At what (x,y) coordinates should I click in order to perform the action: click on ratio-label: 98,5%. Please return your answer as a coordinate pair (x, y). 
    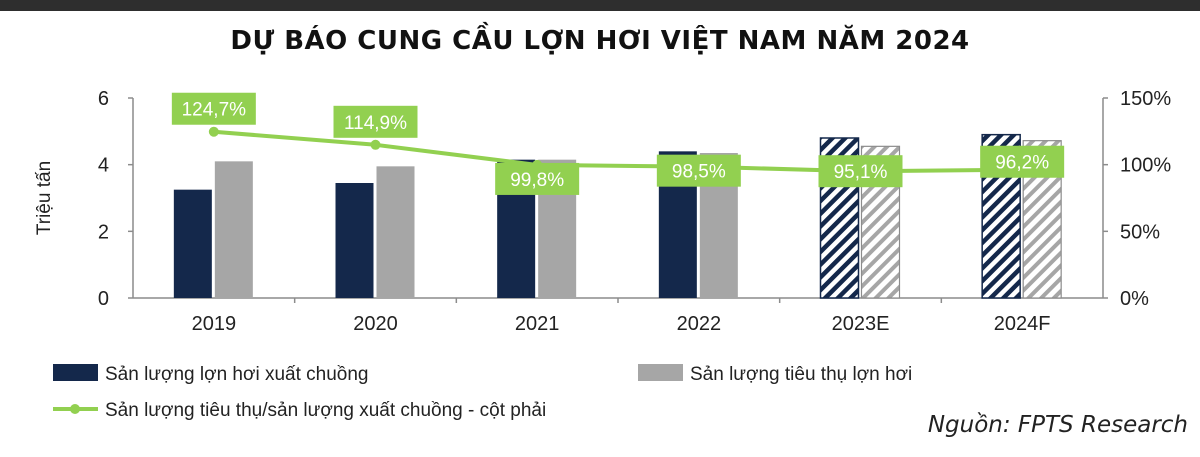
    Looking at the image, I should click on (699, 172).